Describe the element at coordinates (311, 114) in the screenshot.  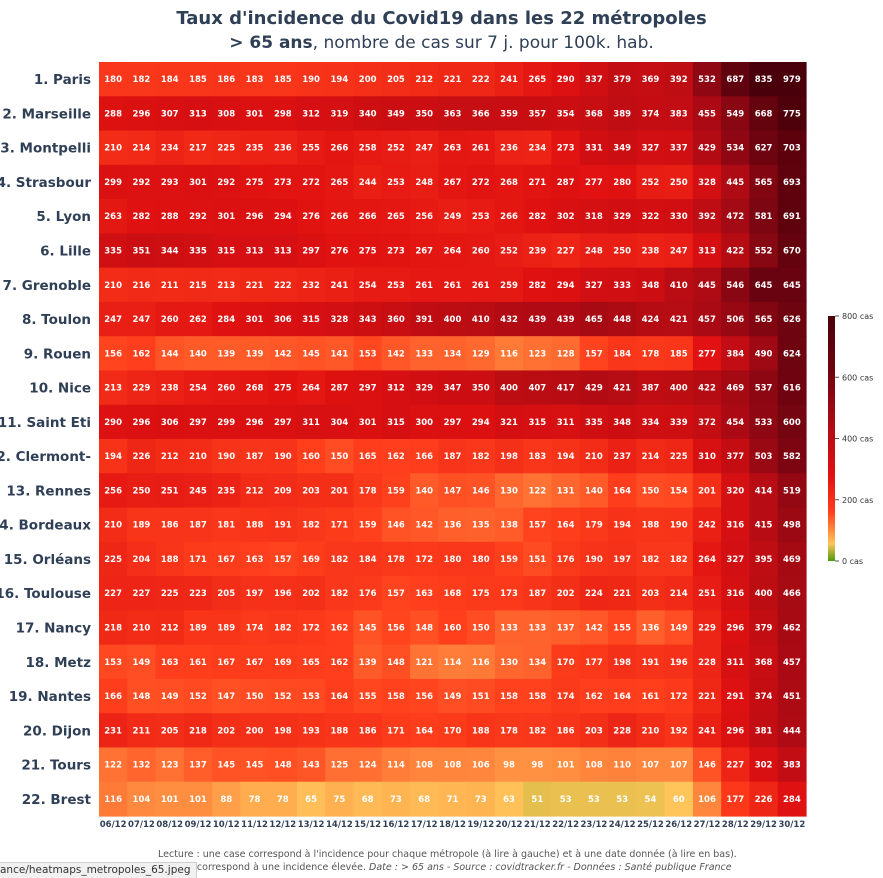
I see `cell-value-label: 312` at that location.